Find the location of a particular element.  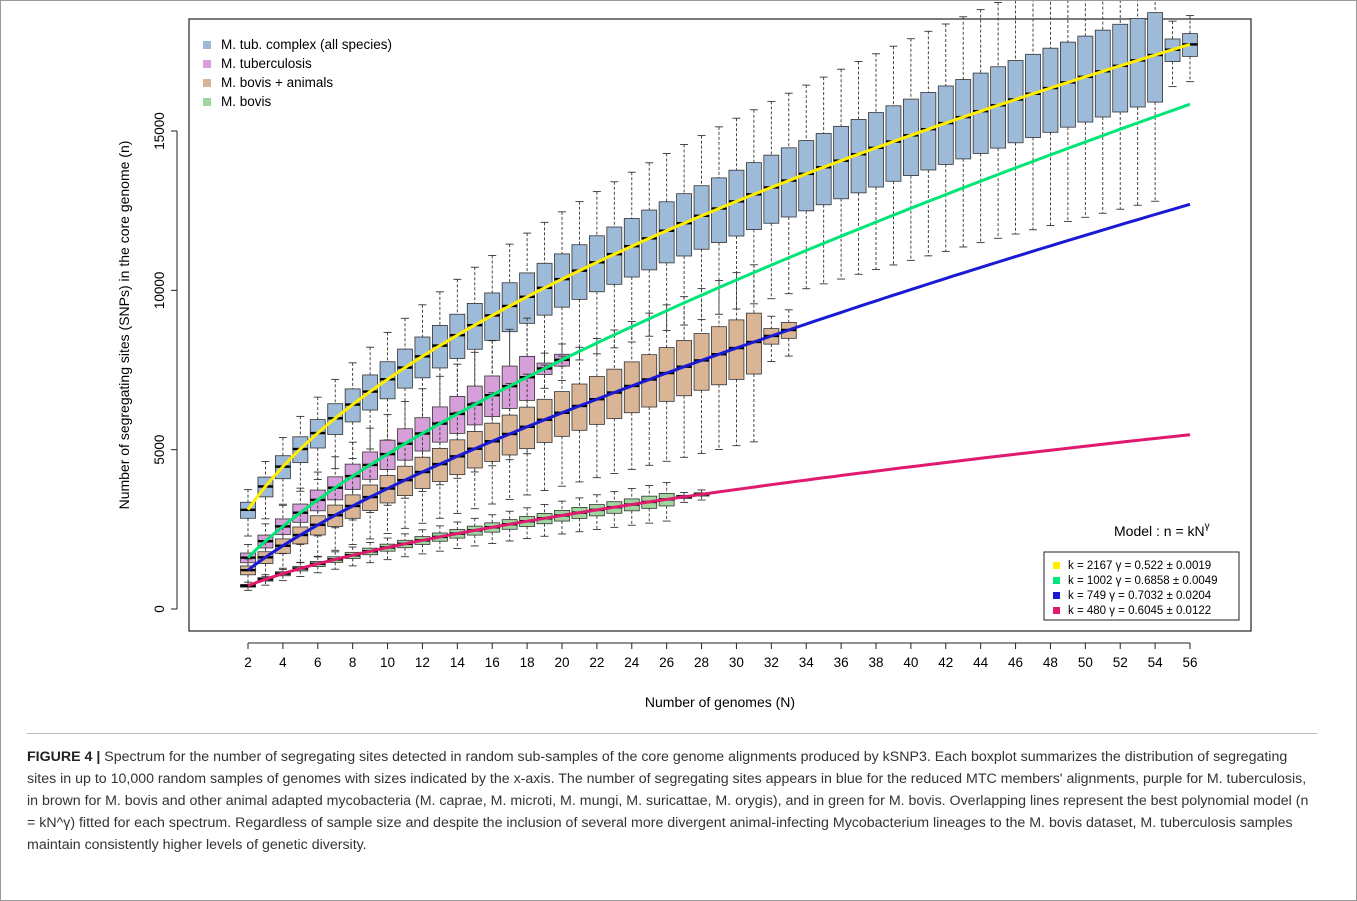

model-curve is located at coordinates (719, 510).